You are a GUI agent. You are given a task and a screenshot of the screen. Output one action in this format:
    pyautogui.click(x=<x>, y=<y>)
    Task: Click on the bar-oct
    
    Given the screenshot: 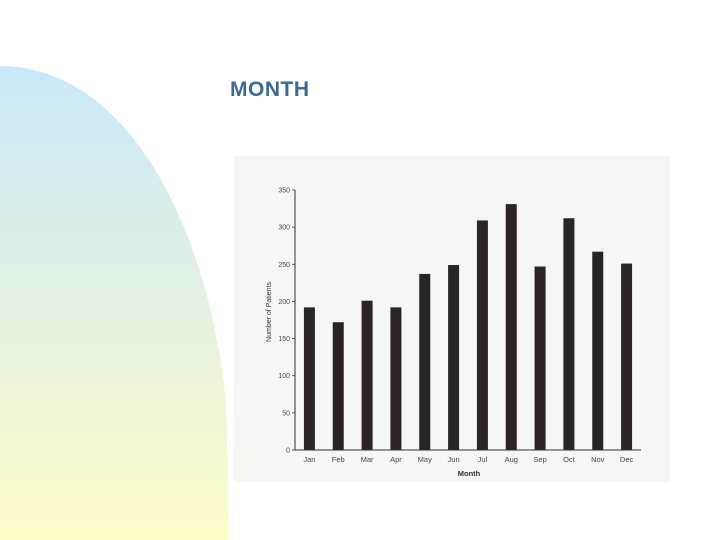 What is the action you would take?
    pyautogui.click(x=568, y=334)
    